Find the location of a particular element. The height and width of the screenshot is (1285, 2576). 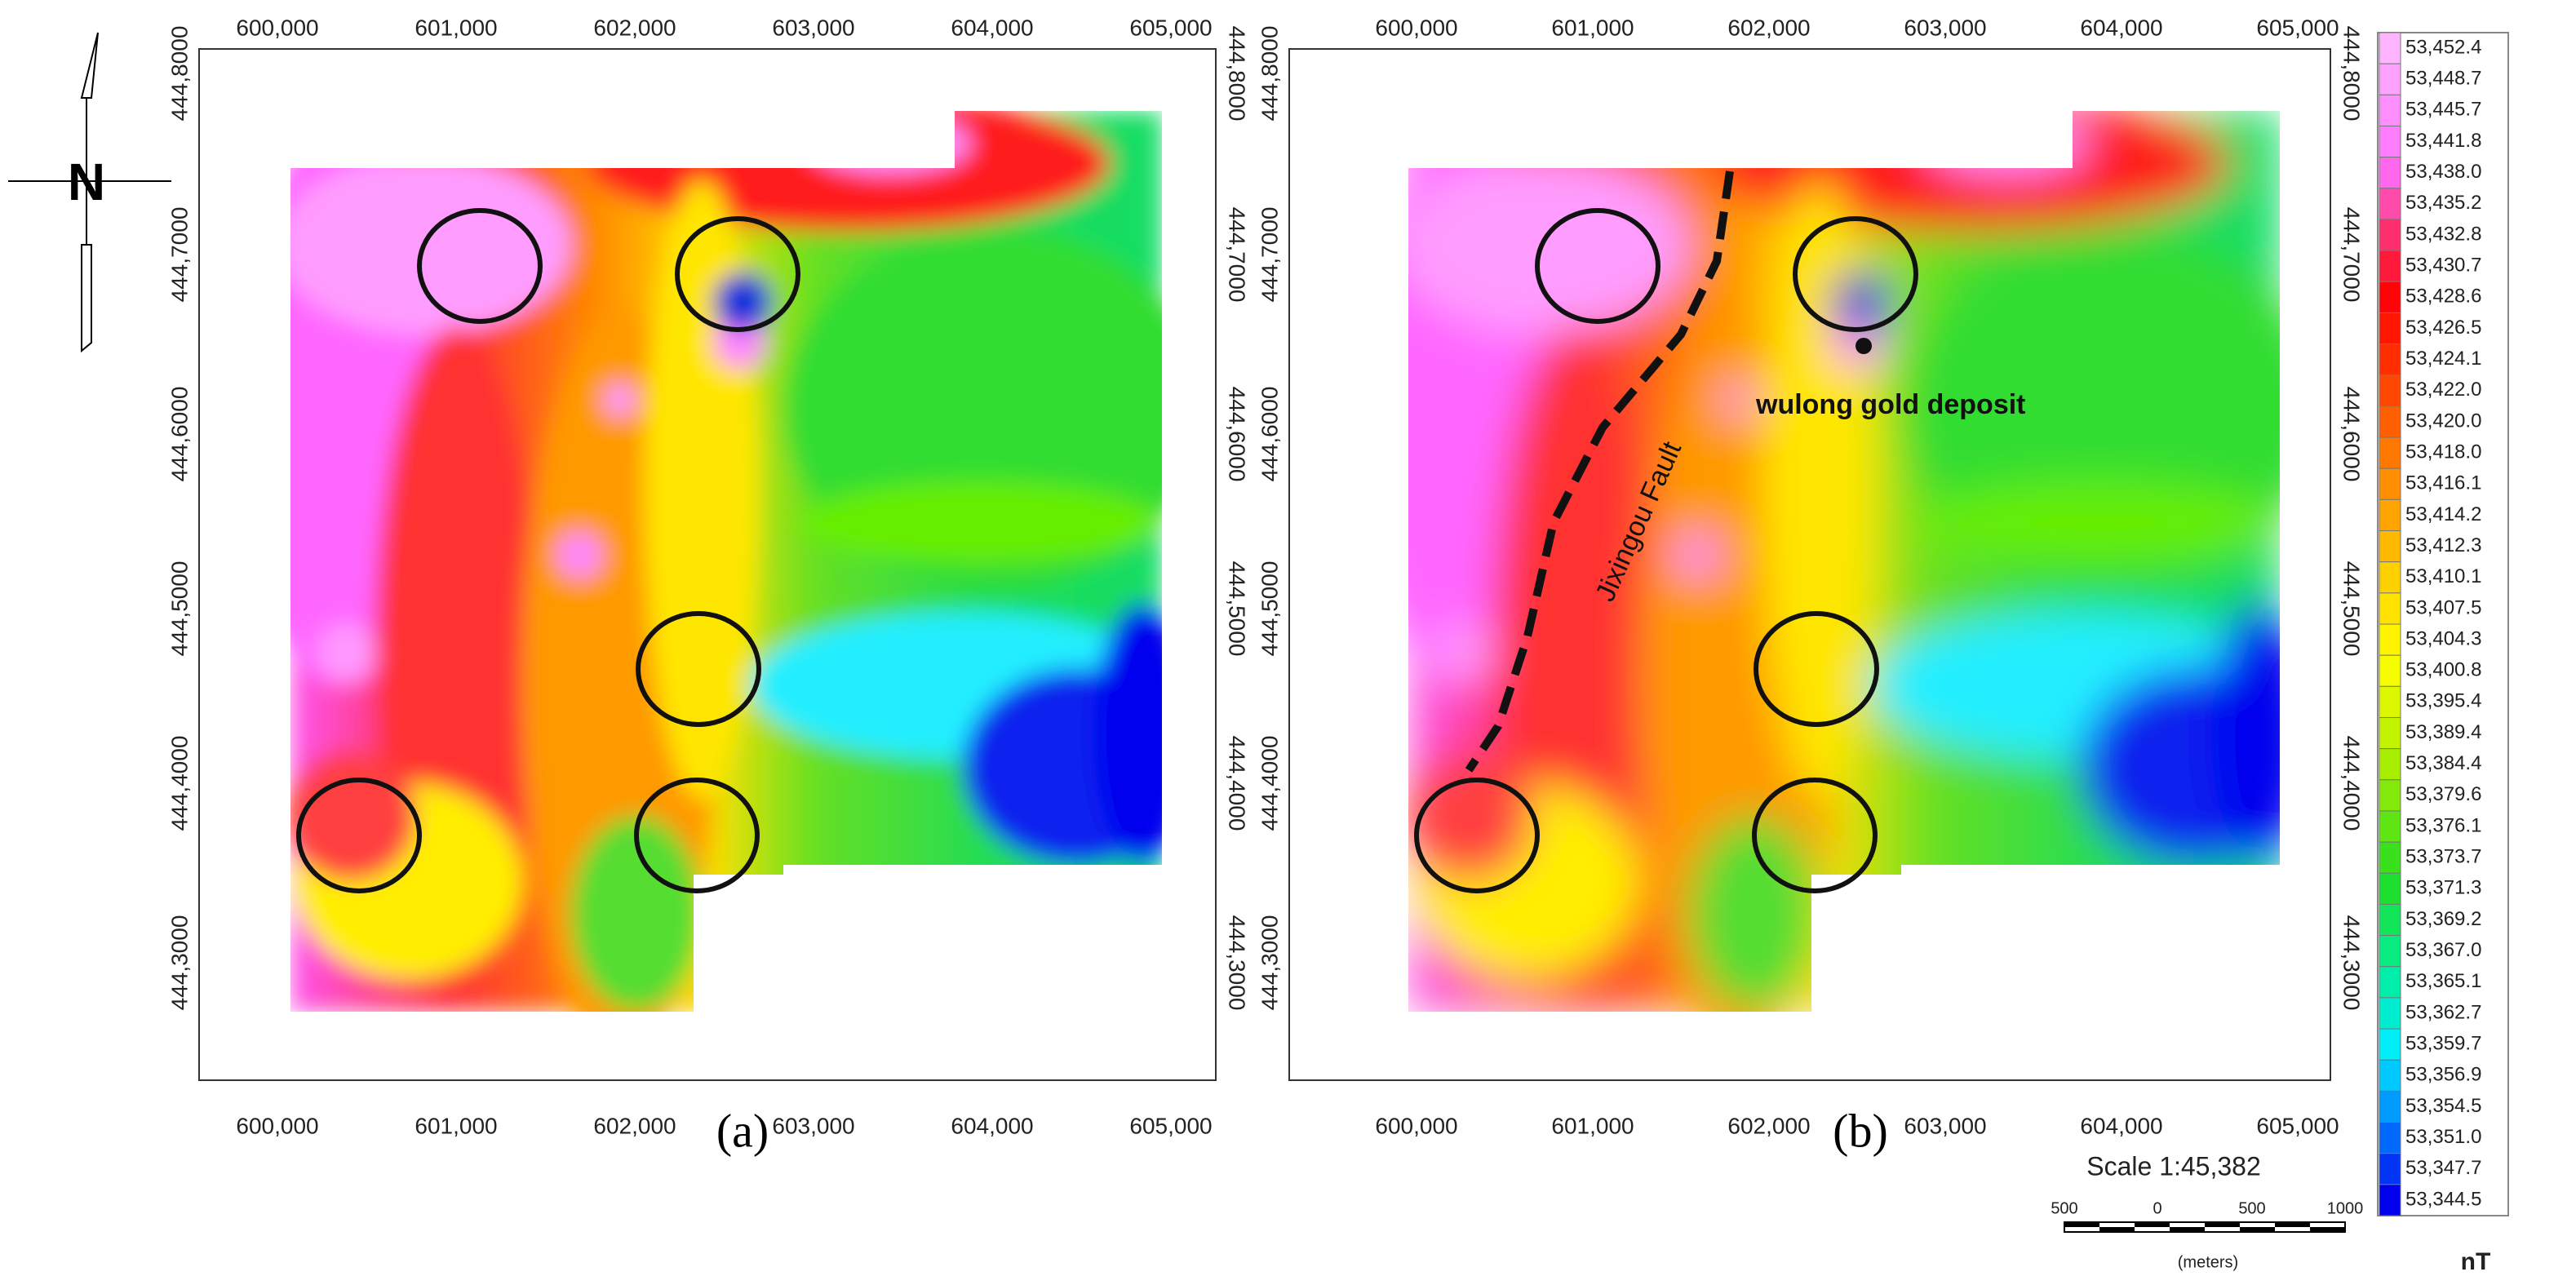

legend-label: 53,430.7 is located at coordinates (2443, 266).